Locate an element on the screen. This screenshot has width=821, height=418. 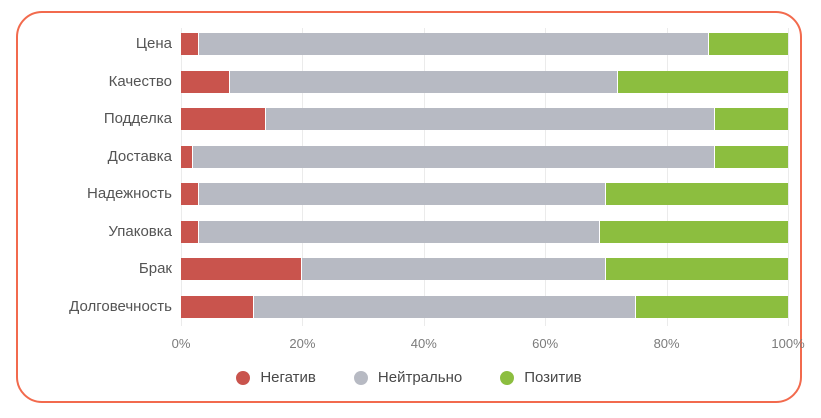
category-label: Качество is located at coordinates (140, 81).